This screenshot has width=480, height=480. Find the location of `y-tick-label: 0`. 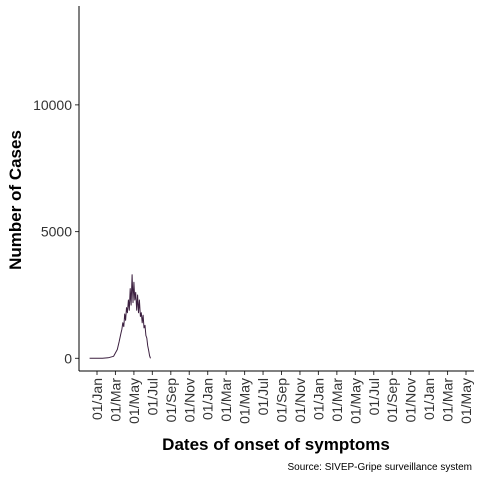

y-tick-label: 0 is located at coordinates (68, 358).